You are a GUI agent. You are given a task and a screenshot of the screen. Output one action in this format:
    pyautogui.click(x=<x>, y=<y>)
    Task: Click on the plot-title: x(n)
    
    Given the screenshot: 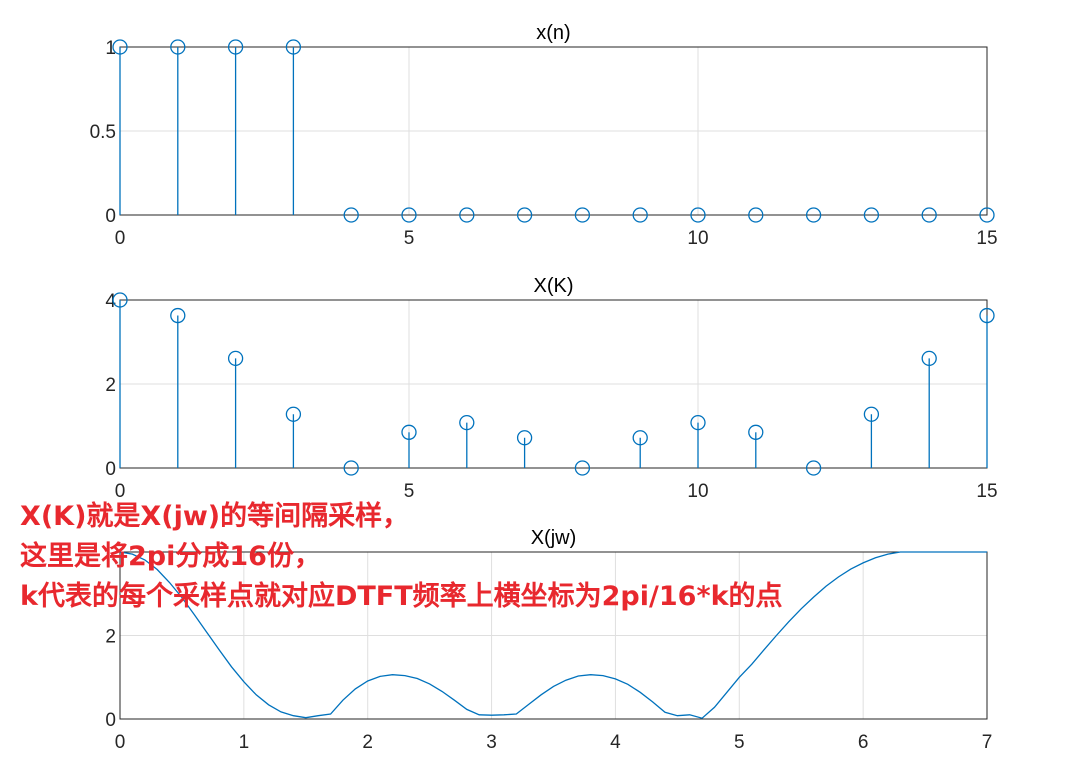 What is the action you would take?
    pyautogui.click(x=553, y=33)
    